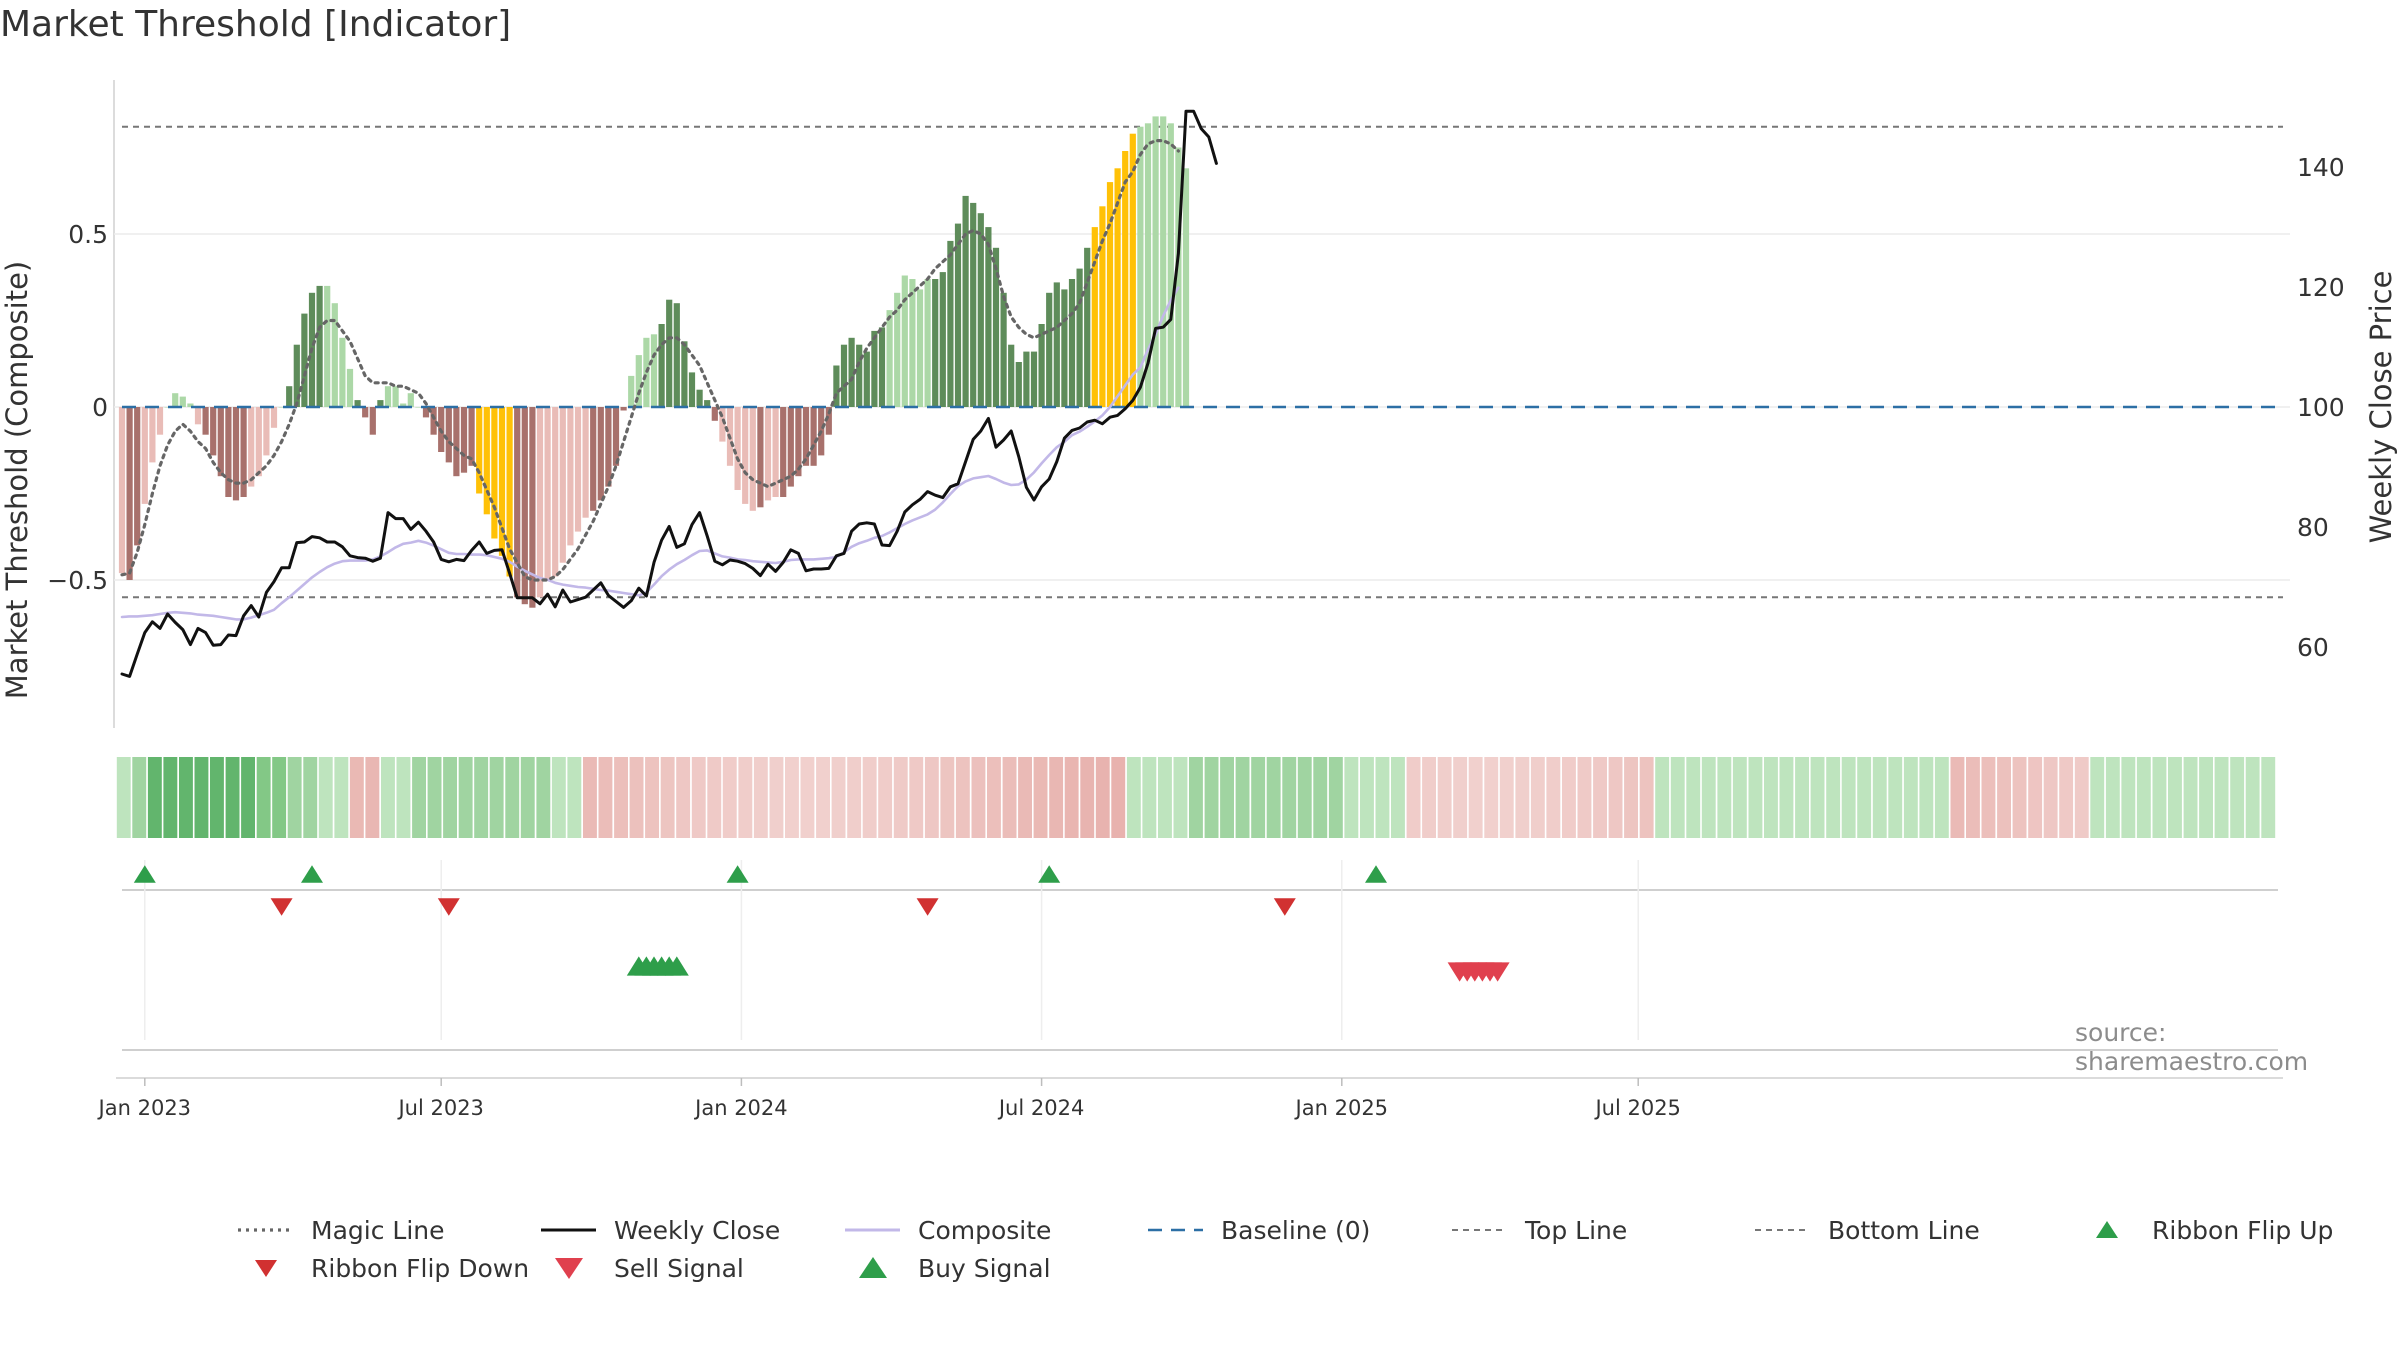 Image resolution: width=2400 pixels, height=1350 pixels. I want to click on ribbon-flip-down-marker, so click(448, 907).